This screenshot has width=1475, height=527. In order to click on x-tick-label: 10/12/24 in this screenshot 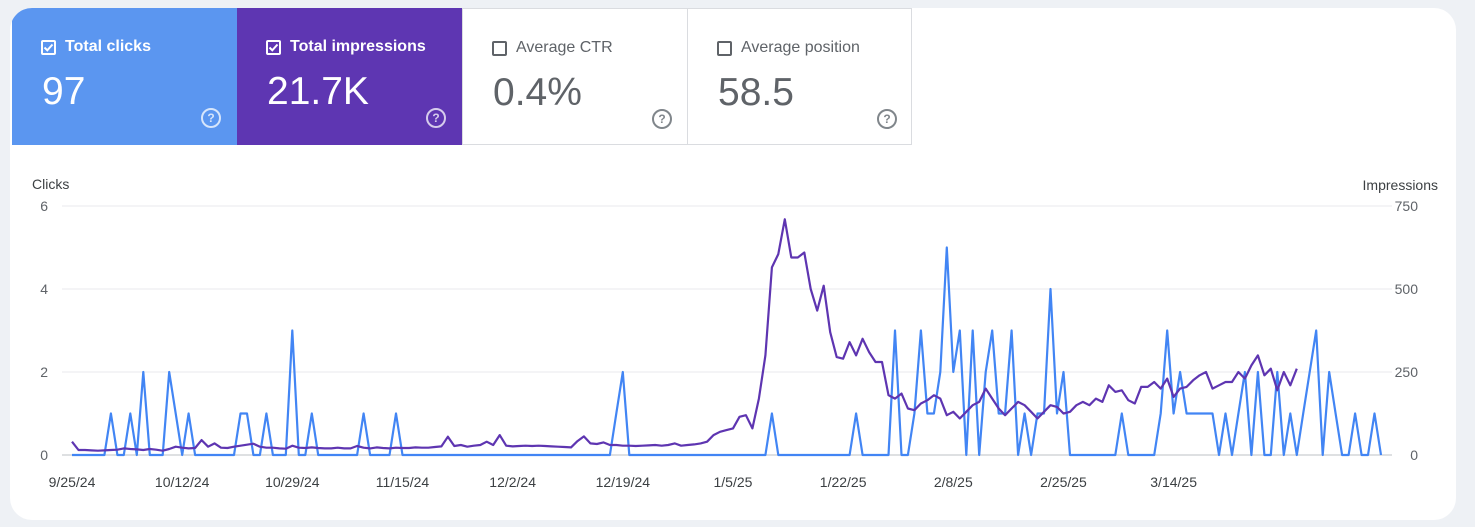, I will do `click(182, 482)`.